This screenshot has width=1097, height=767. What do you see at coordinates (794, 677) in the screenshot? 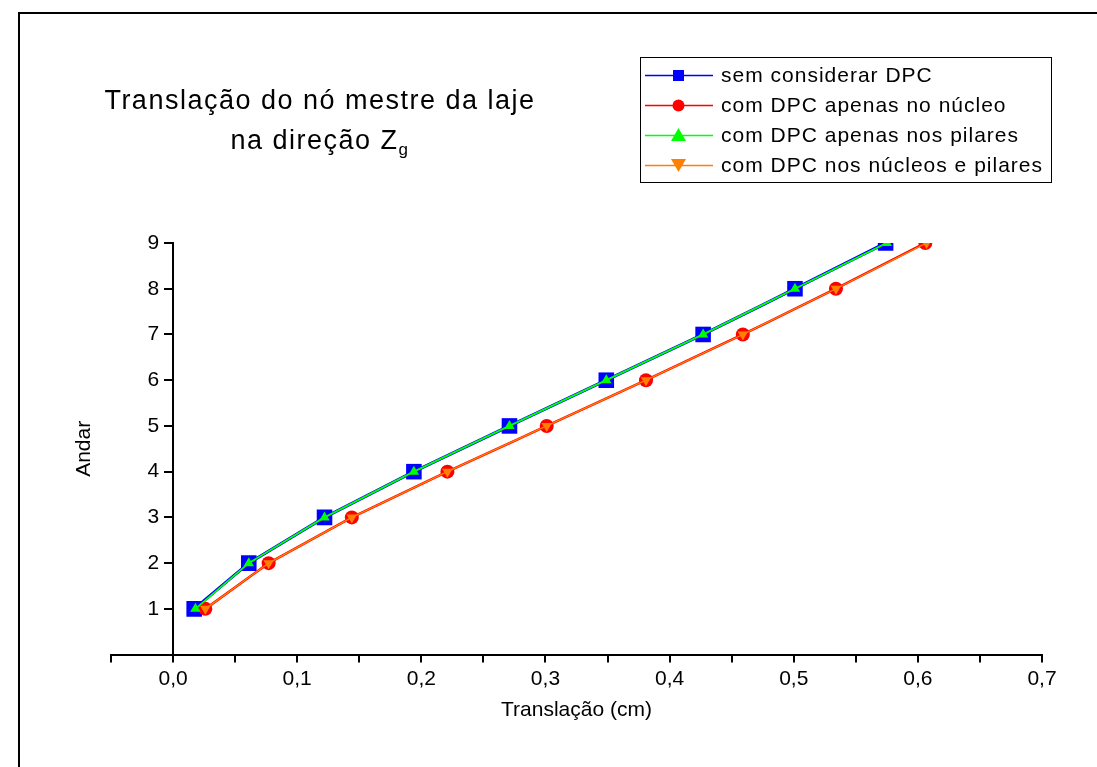
I see `x-tick-label: 0,5` at bounding box center [794, 677].